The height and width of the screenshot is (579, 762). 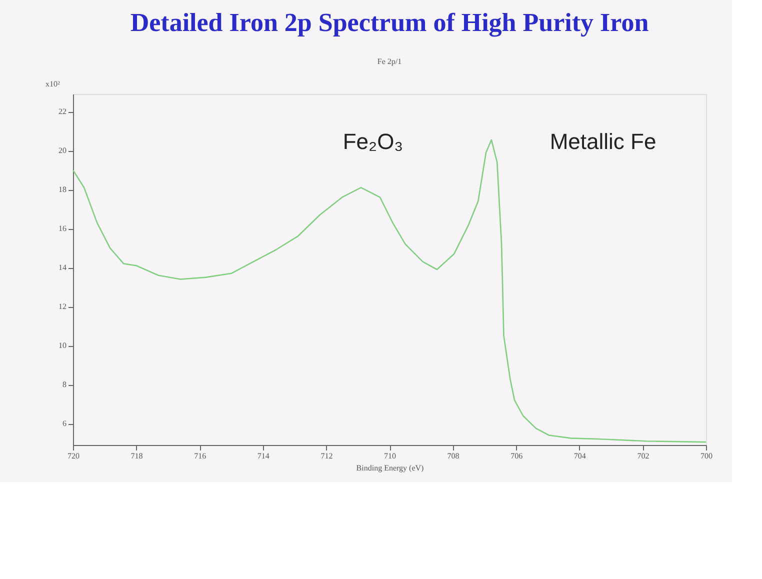 What do you see at coordinates (62, 151) in the screenshot?
I see `y-tick-label: 20` at bounding box center [62, 151].